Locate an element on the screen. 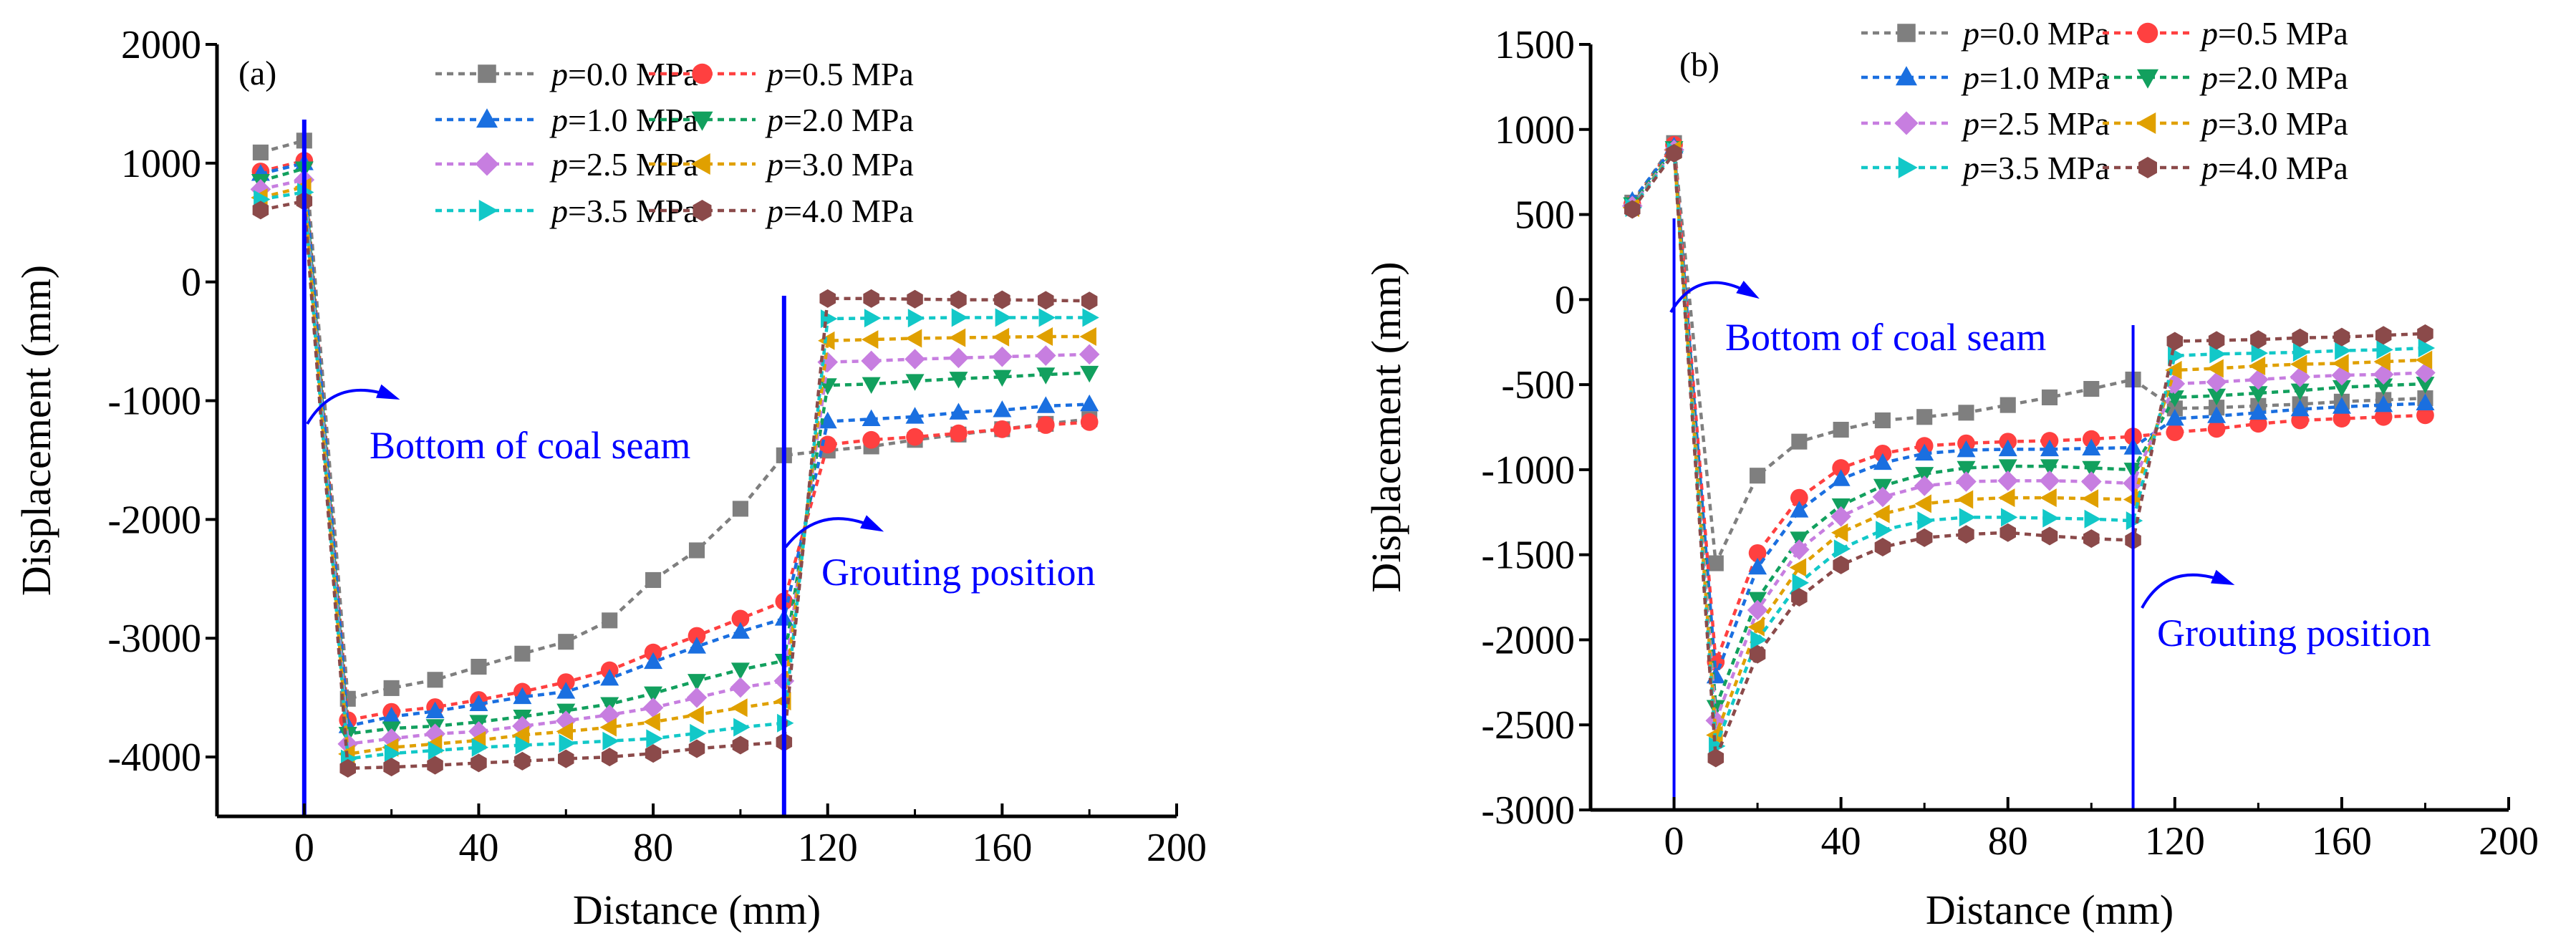 Image resolution: width=2576 pixels, height=951 pixels. legend-entry: p=4.0 MPa is located at coordinates (2225, 168).